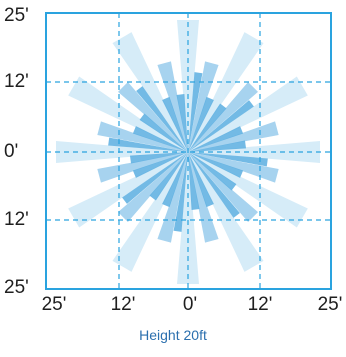  Describe the element at coordinates (190, 304) in the screenshot. I see `x-tick-zero: 0'` at that location.